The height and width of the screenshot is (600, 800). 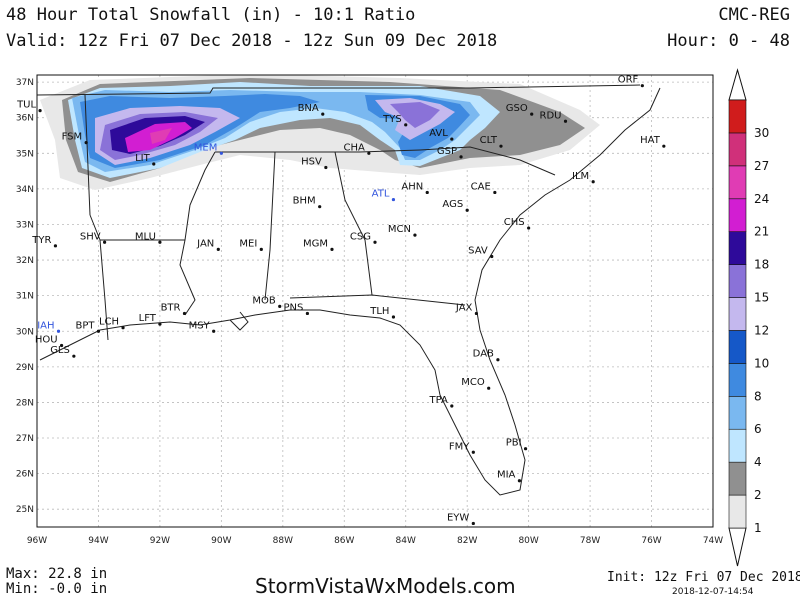 I want to click on city-atl: ATL, so click(x=384, y=195).